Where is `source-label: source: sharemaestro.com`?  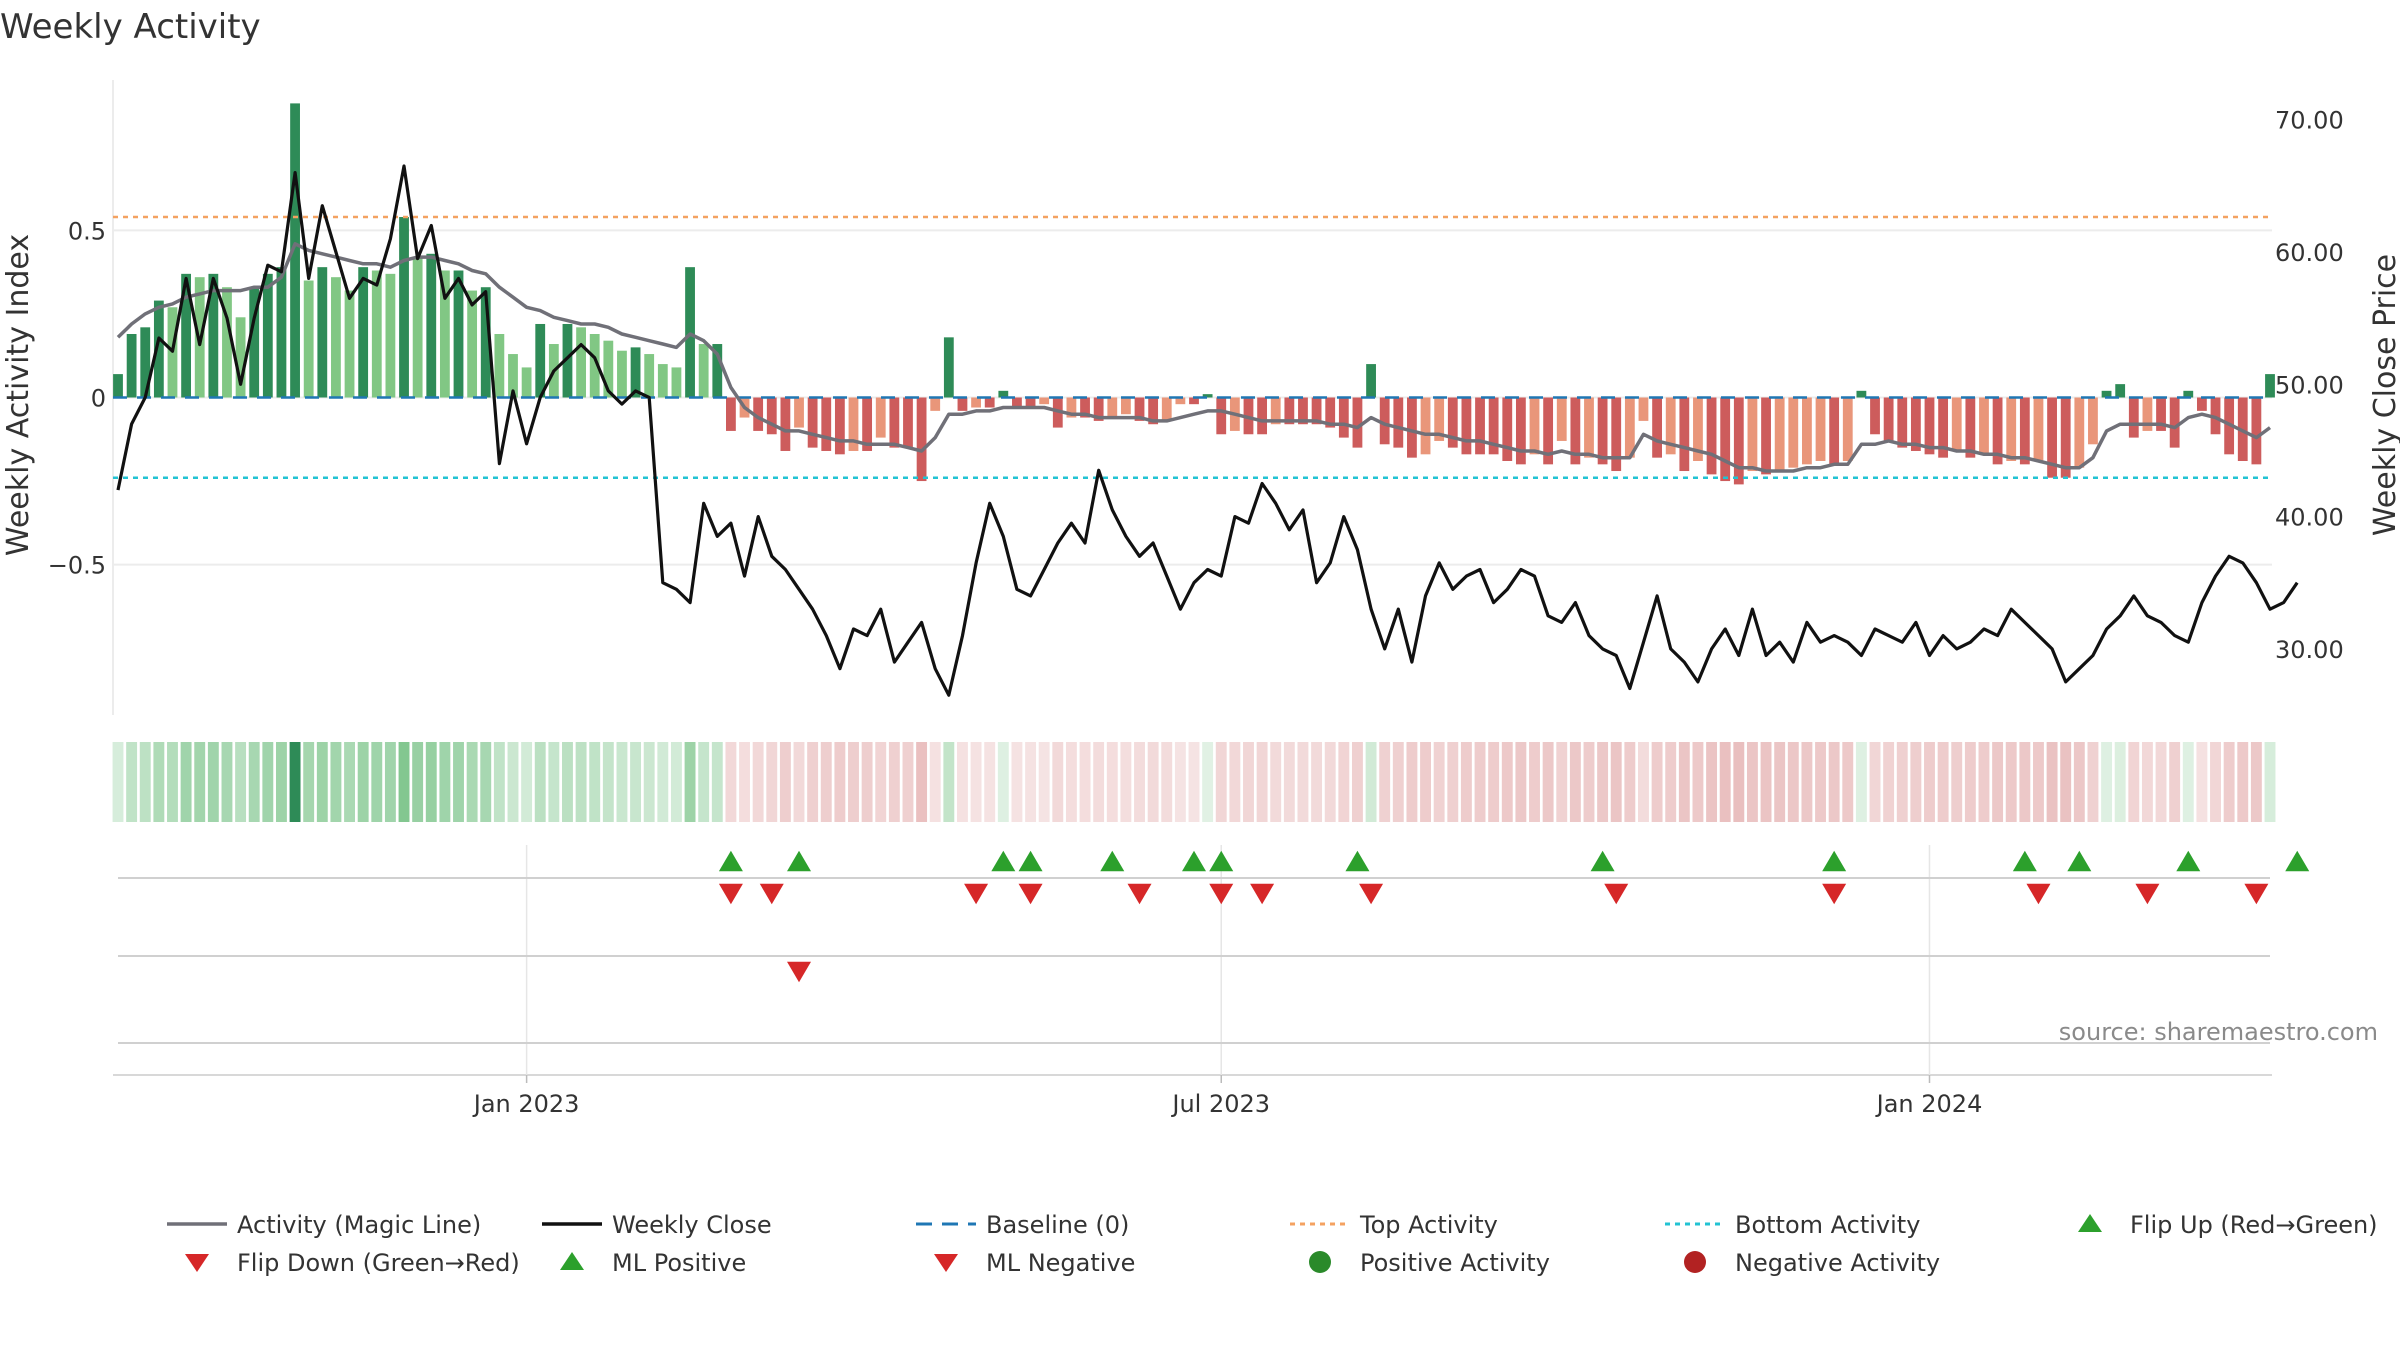 source-label: source: sharemaestro.com is located at coordinates (2218, 1032).